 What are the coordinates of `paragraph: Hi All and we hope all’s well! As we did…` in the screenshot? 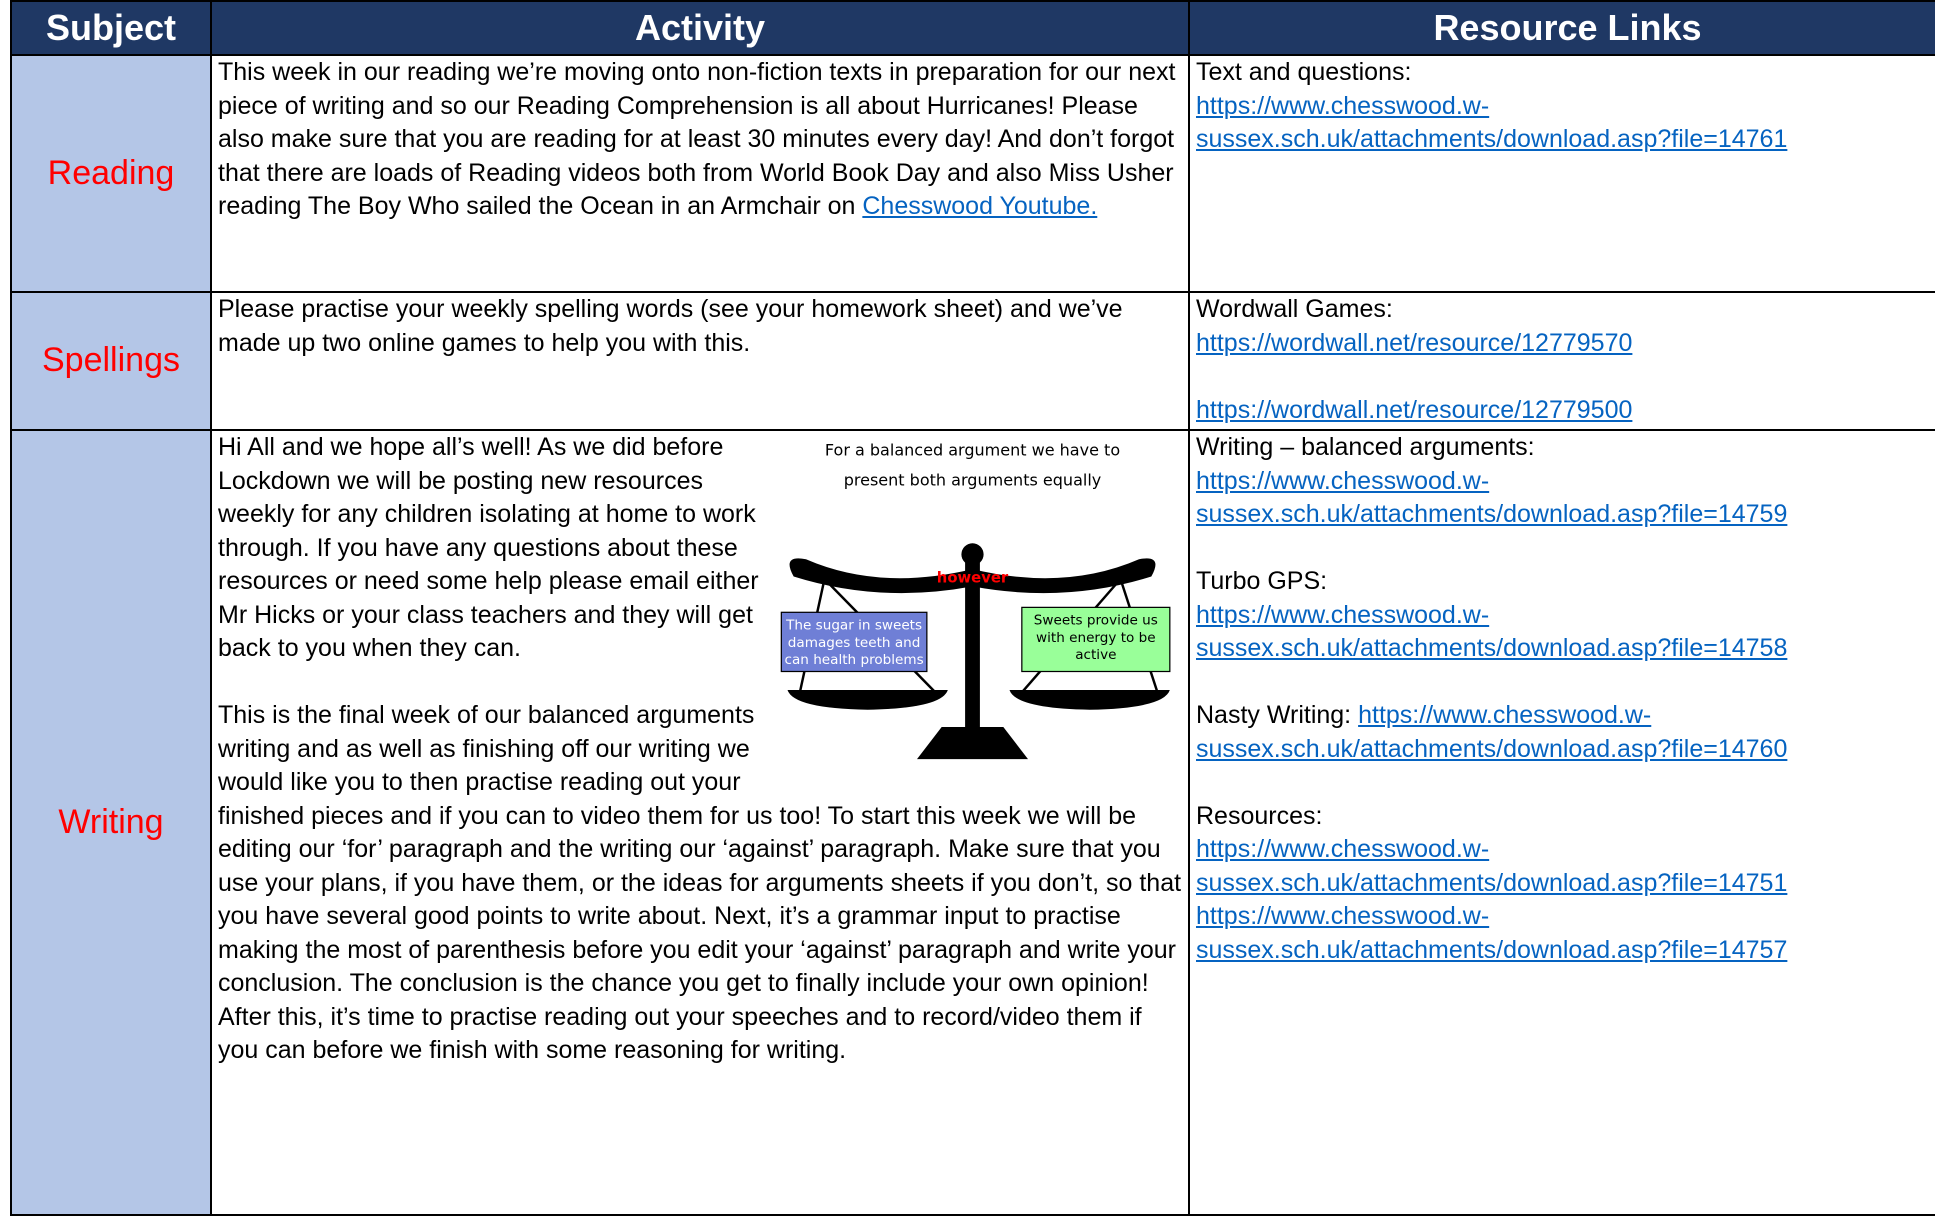 It's located at (488, 547).